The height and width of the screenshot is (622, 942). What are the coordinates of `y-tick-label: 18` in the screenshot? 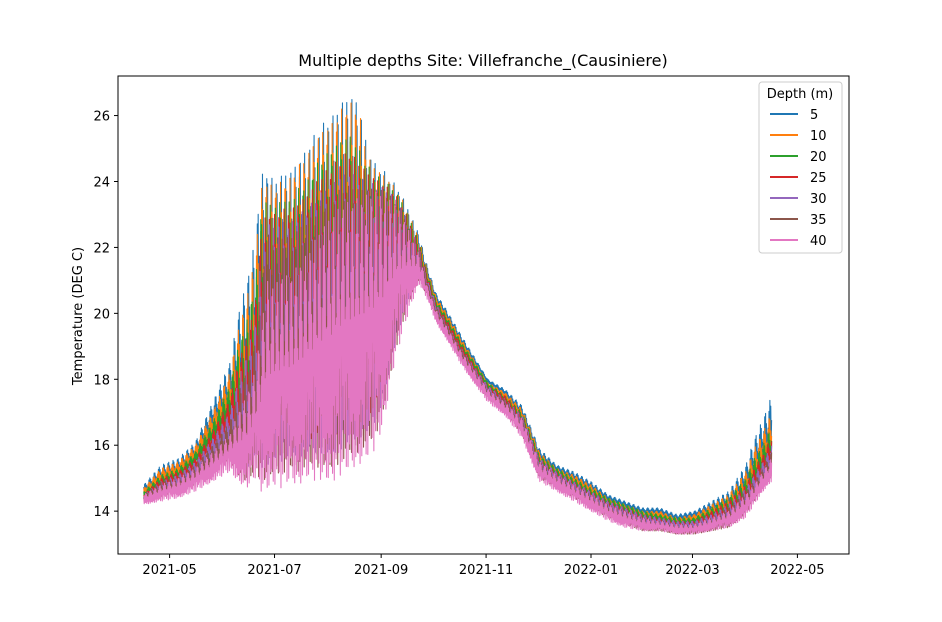 It's located at (101, 380).